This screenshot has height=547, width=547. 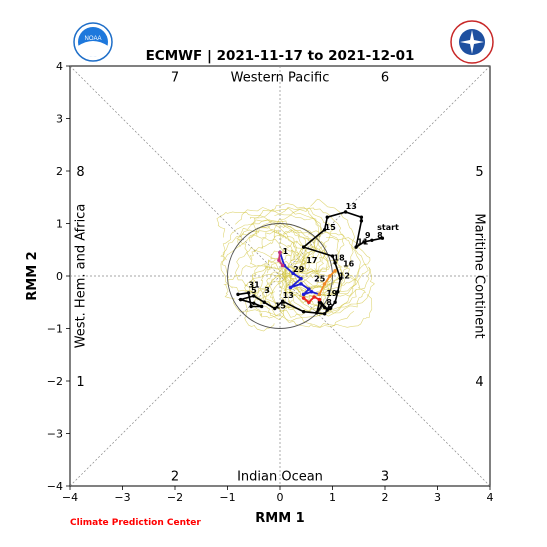 What do you see at coordinates (80, 382) in the screenshot?
I see `phase-number: 1` at bounding box center [80, 382].